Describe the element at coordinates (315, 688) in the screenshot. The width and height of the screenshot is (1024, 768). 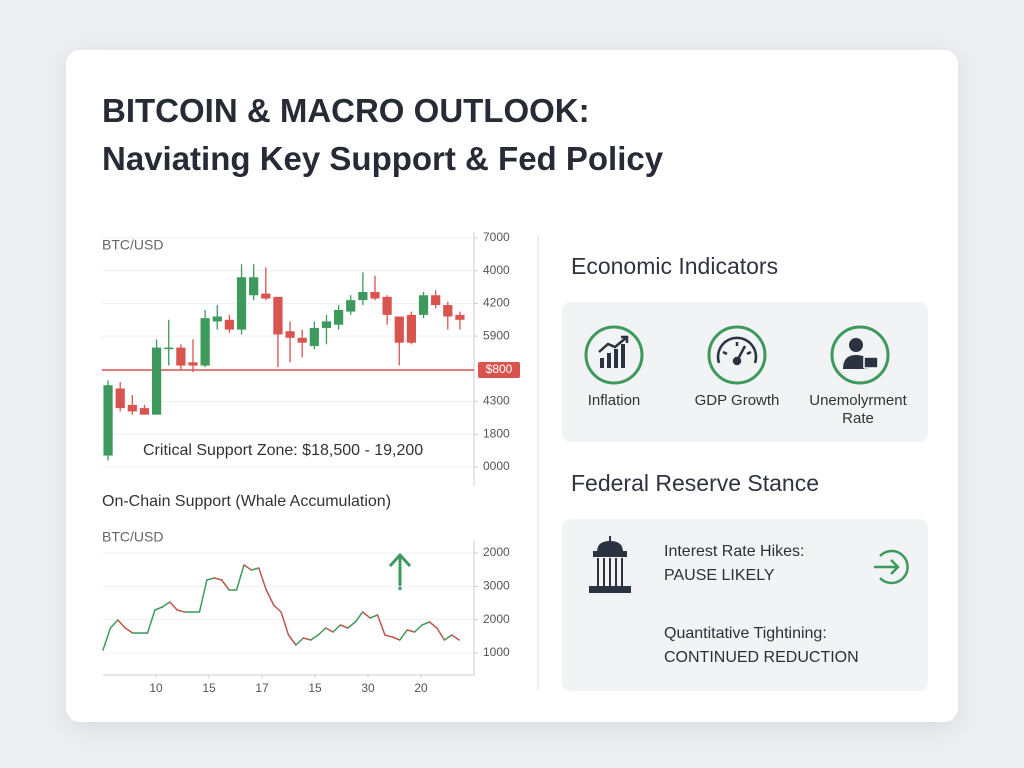
I see `x-tick-label: 15` at that location.